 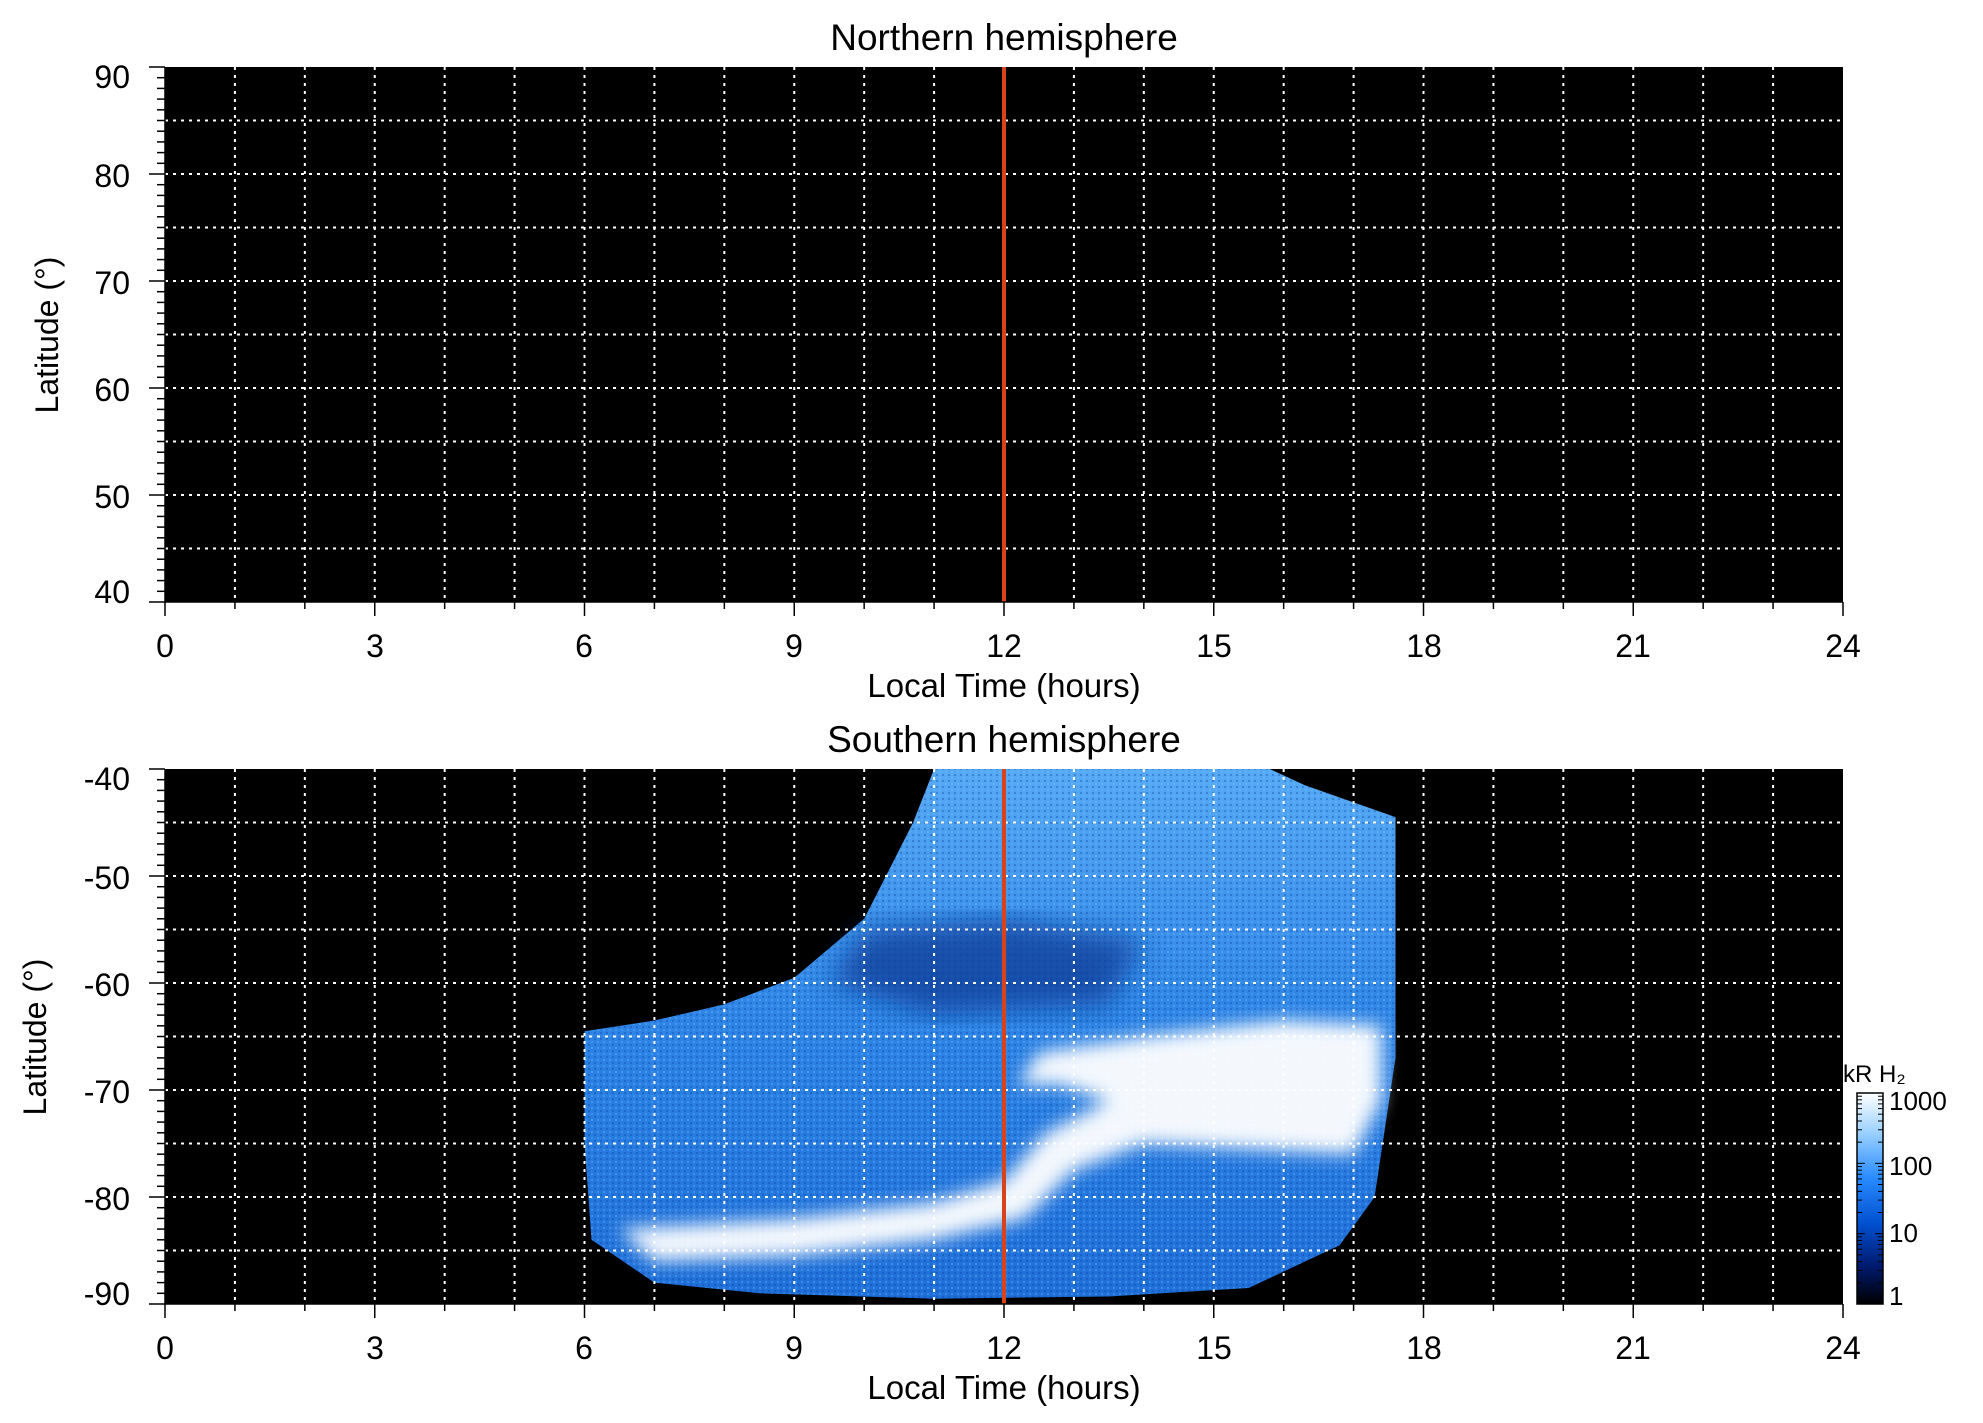 I want to click on y-tick-label: -50, so click(x=107, y=878).